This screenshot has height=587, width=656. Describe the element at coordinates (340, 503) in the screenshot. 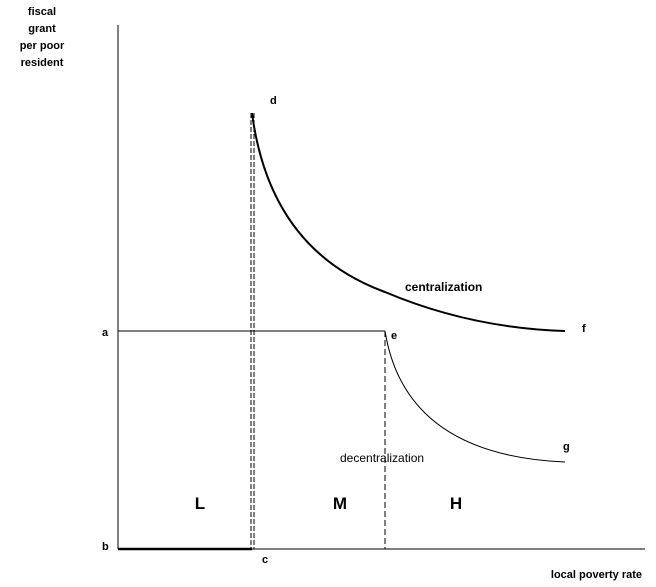

I see `region-label: M` at that location.